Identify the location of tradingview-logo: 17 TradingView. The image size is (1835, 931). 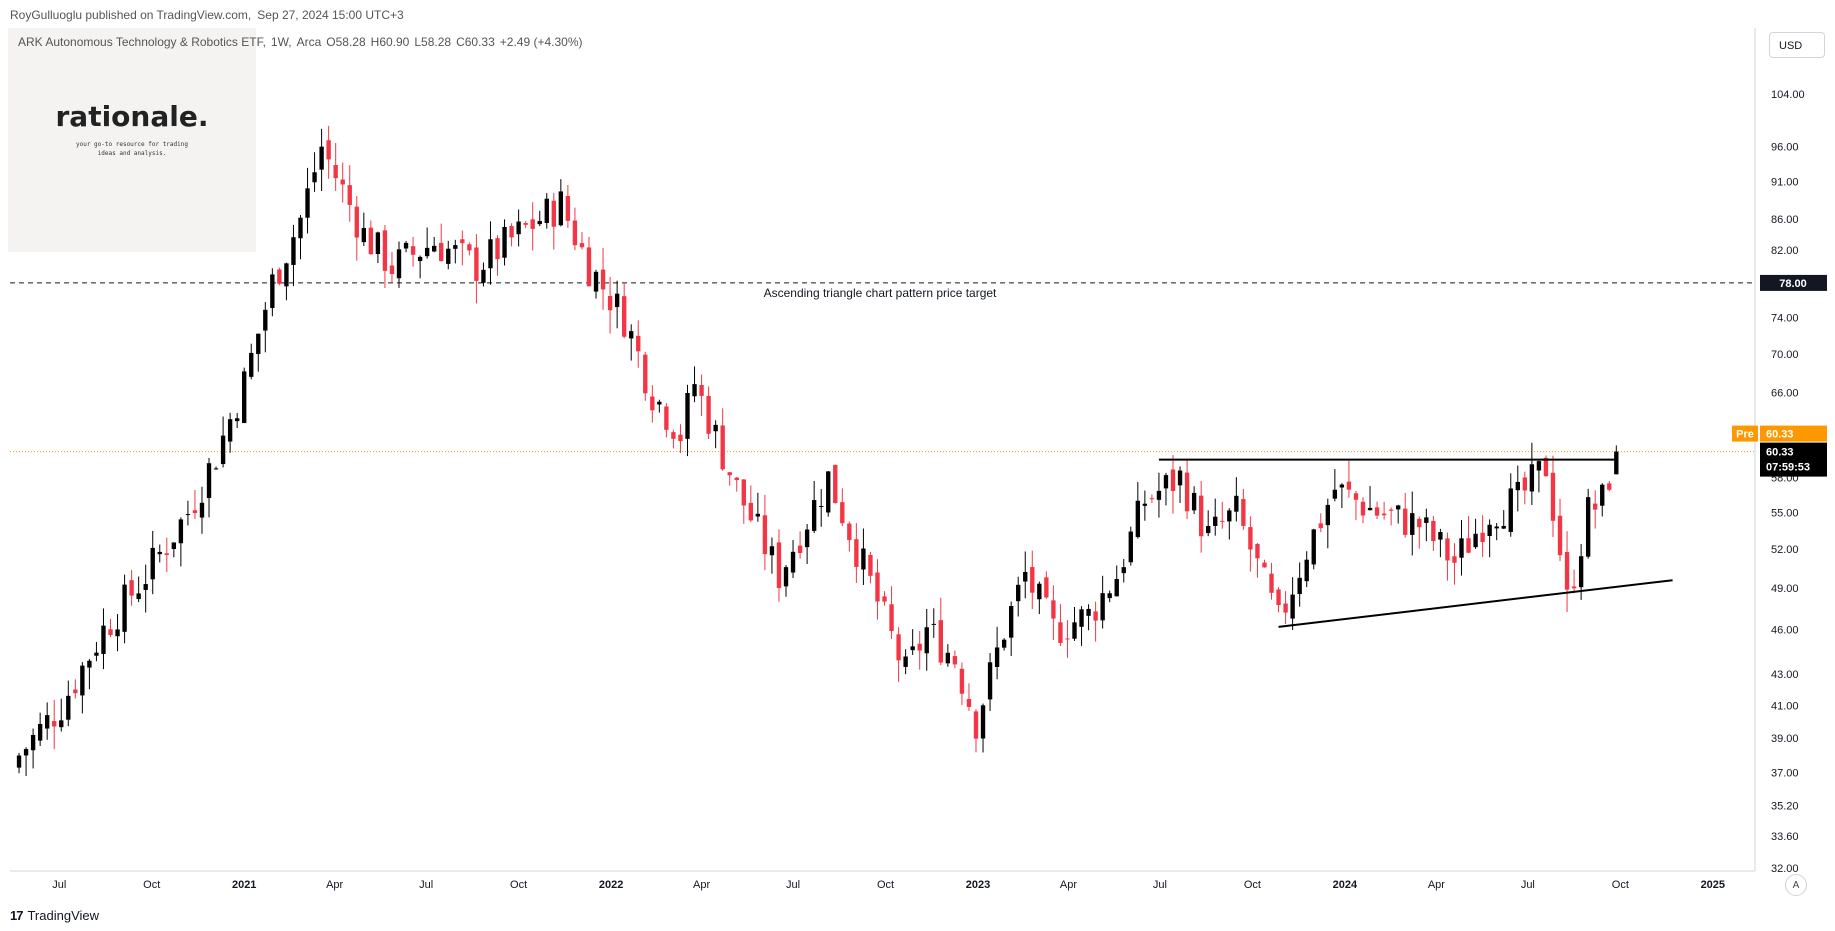
(54, 915).